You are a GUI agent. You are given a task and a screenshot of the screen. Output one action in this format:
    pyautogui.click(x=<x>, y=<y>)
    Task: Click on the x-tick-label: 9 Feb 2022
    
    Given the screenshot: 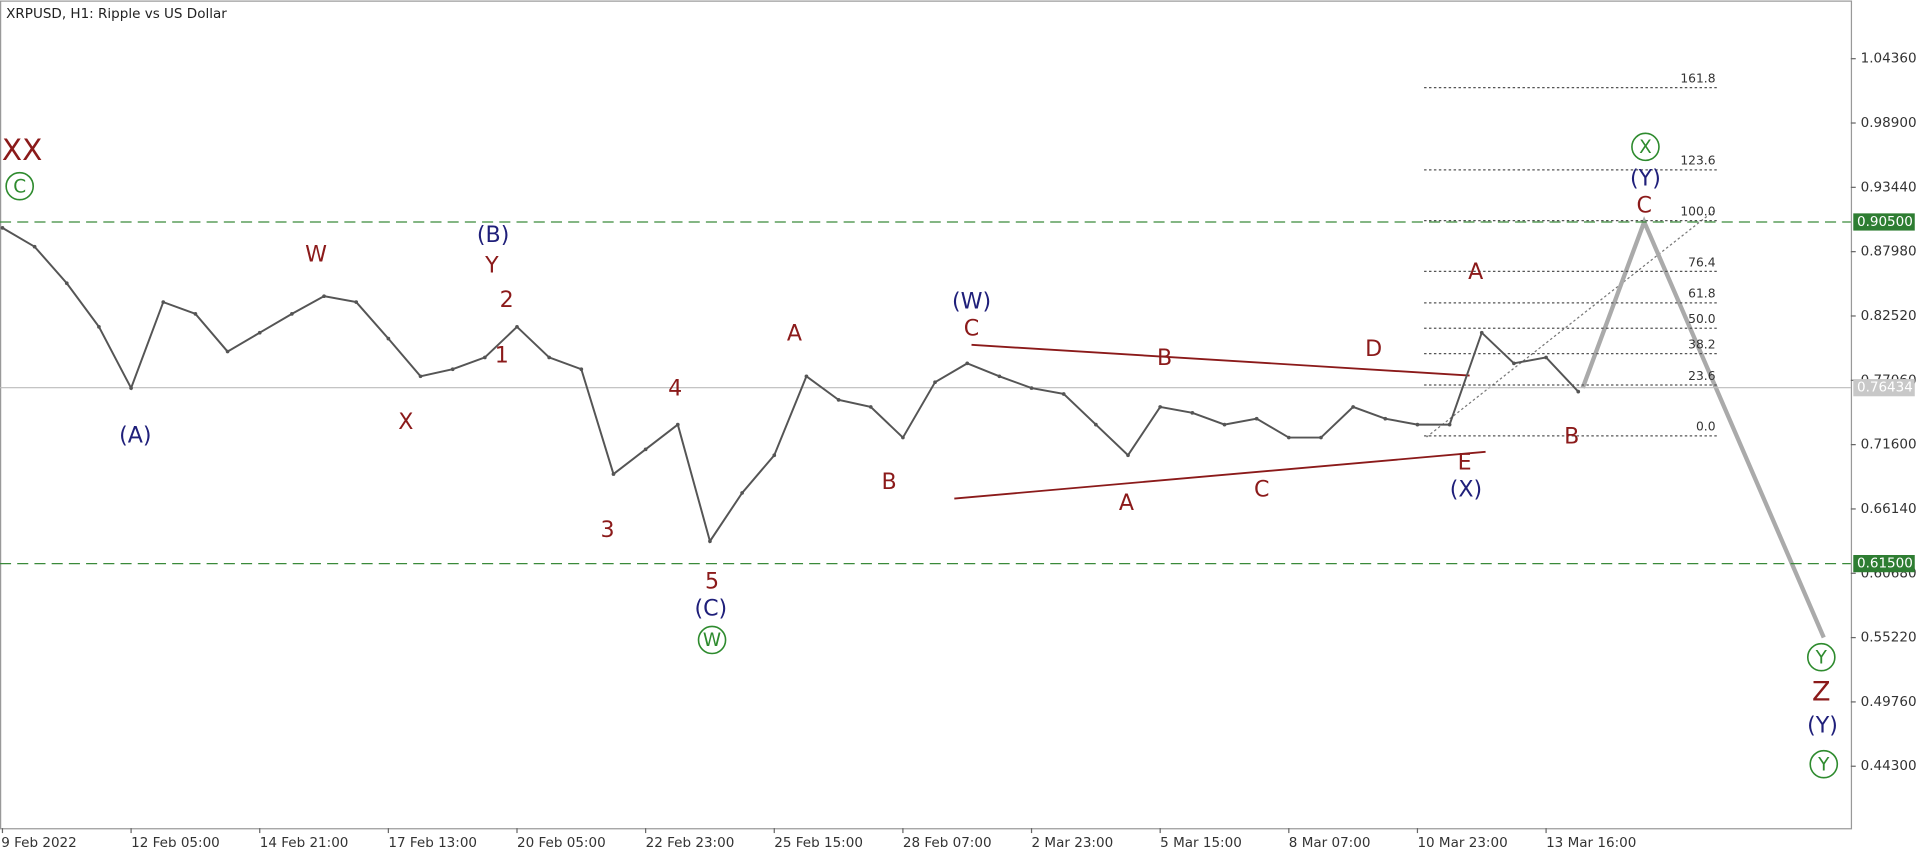 What is the action you would take?
    pyautogui.click(x=39, y=843)
    